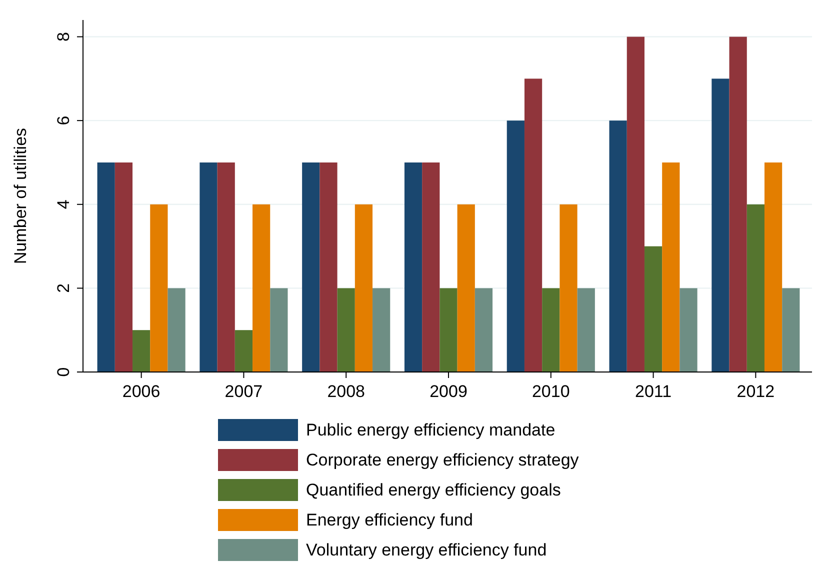  What do you see at coordinates (551, 391) in the screenshot?
I see `x-tick-label: 2010` at bounding box center [551, 391].